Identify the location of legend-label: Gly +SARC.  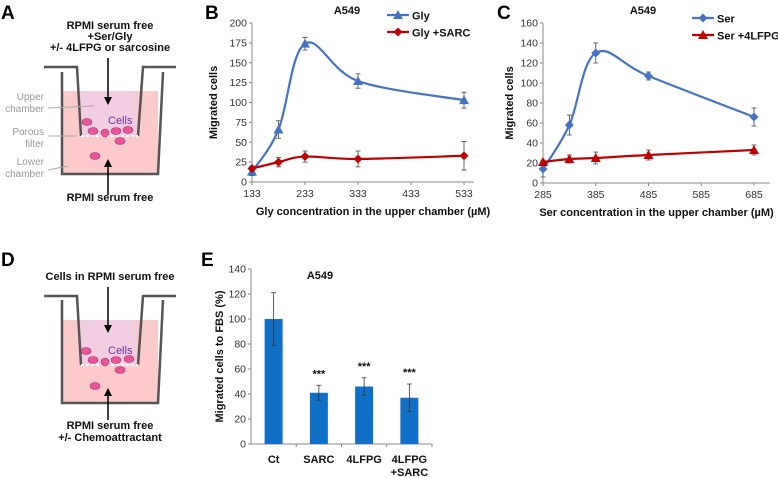
(441, 34).